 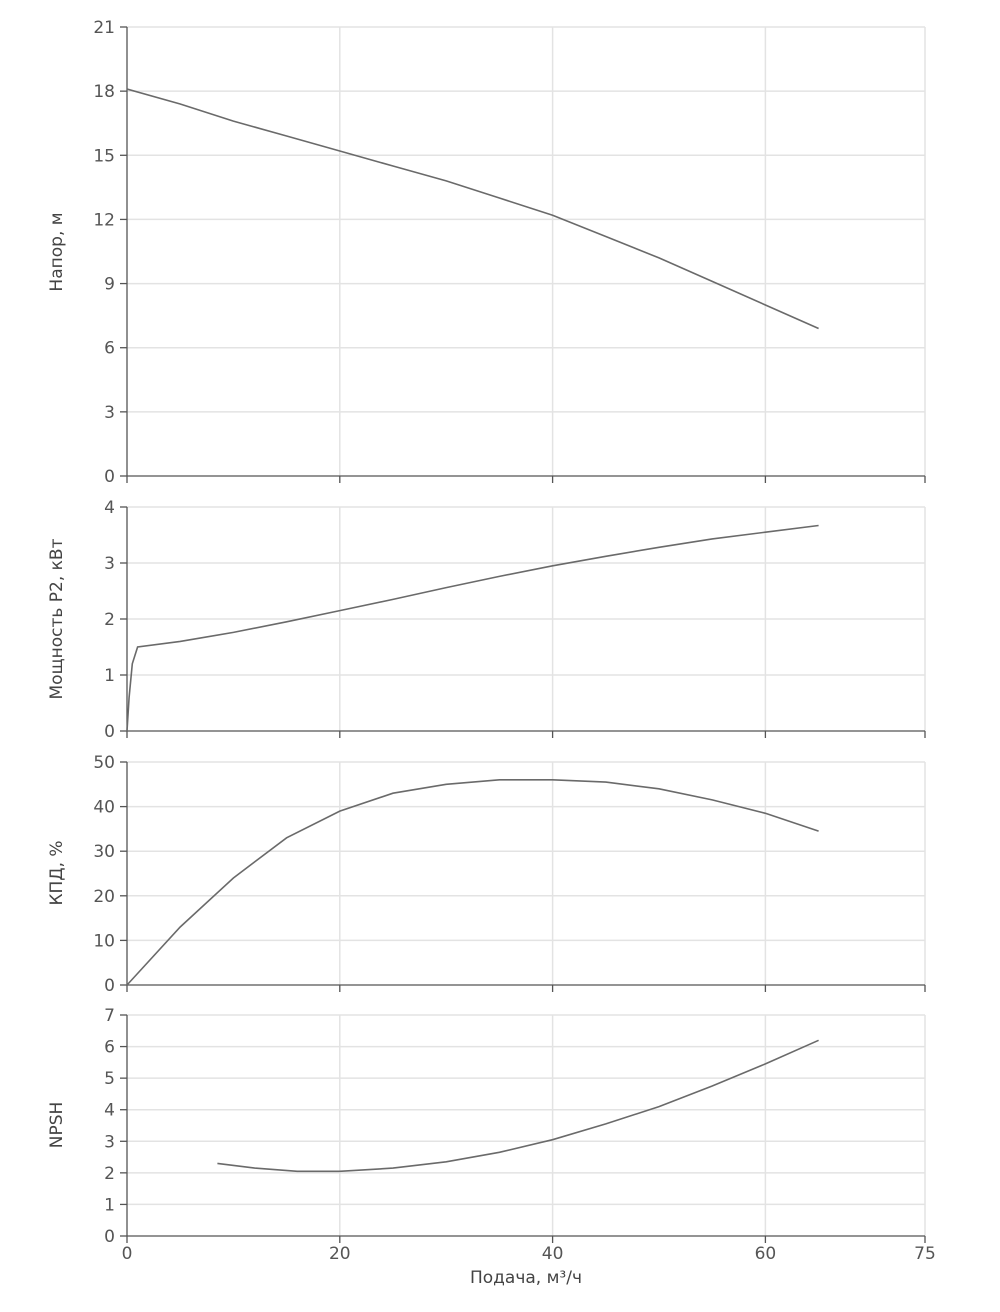 I want to click on y-tick-label: 9, so click(x=109, y=285).